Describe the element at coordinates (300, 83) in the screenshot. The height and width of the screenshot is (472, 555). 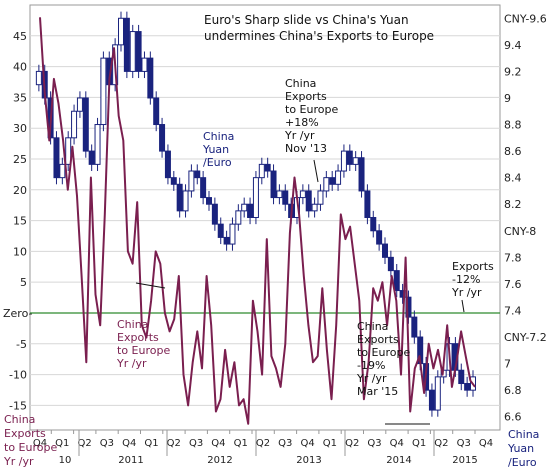
I see `annotation-nov13: China` at that location.